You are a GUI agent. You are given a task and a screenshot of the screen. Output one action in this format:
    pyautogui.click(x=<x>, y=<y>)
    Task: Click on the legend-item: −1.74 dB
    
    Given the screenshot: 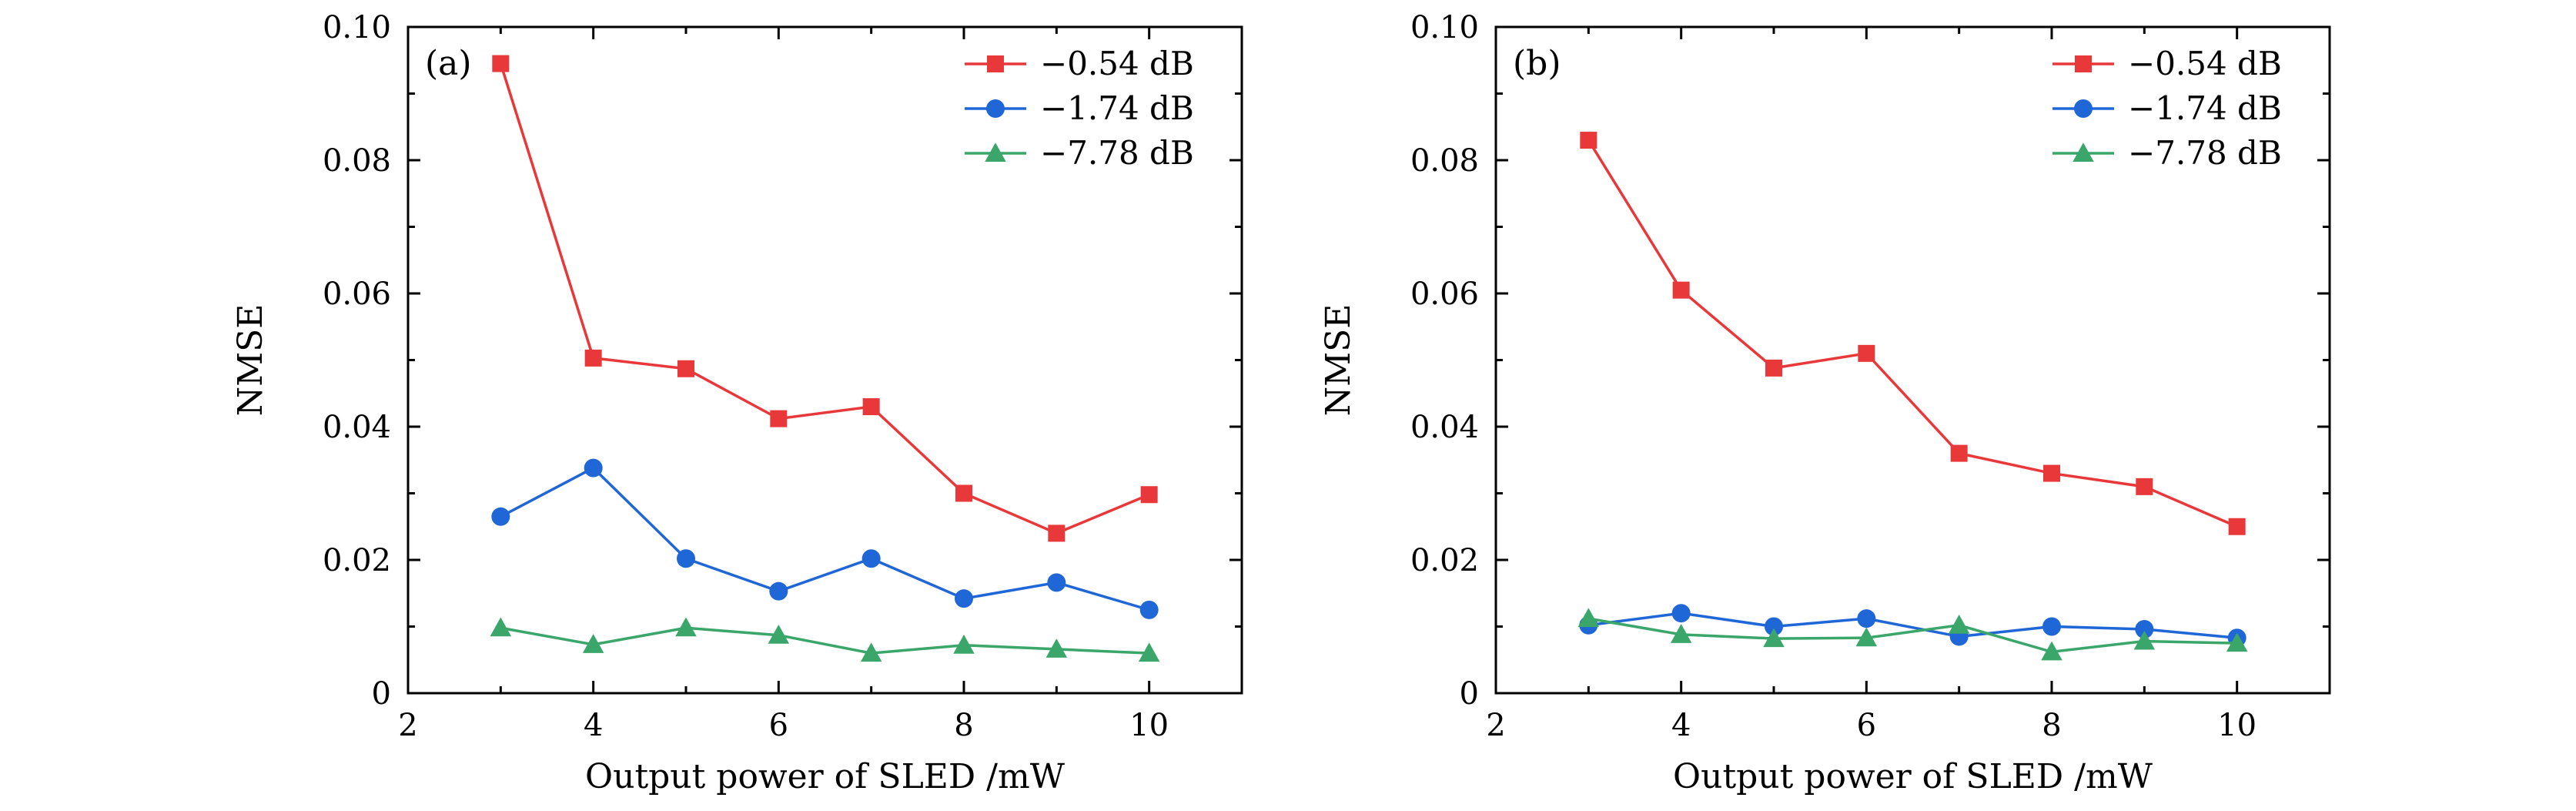 What is the action you would take?
    pyautogui.click(x=1079, y=108)
    